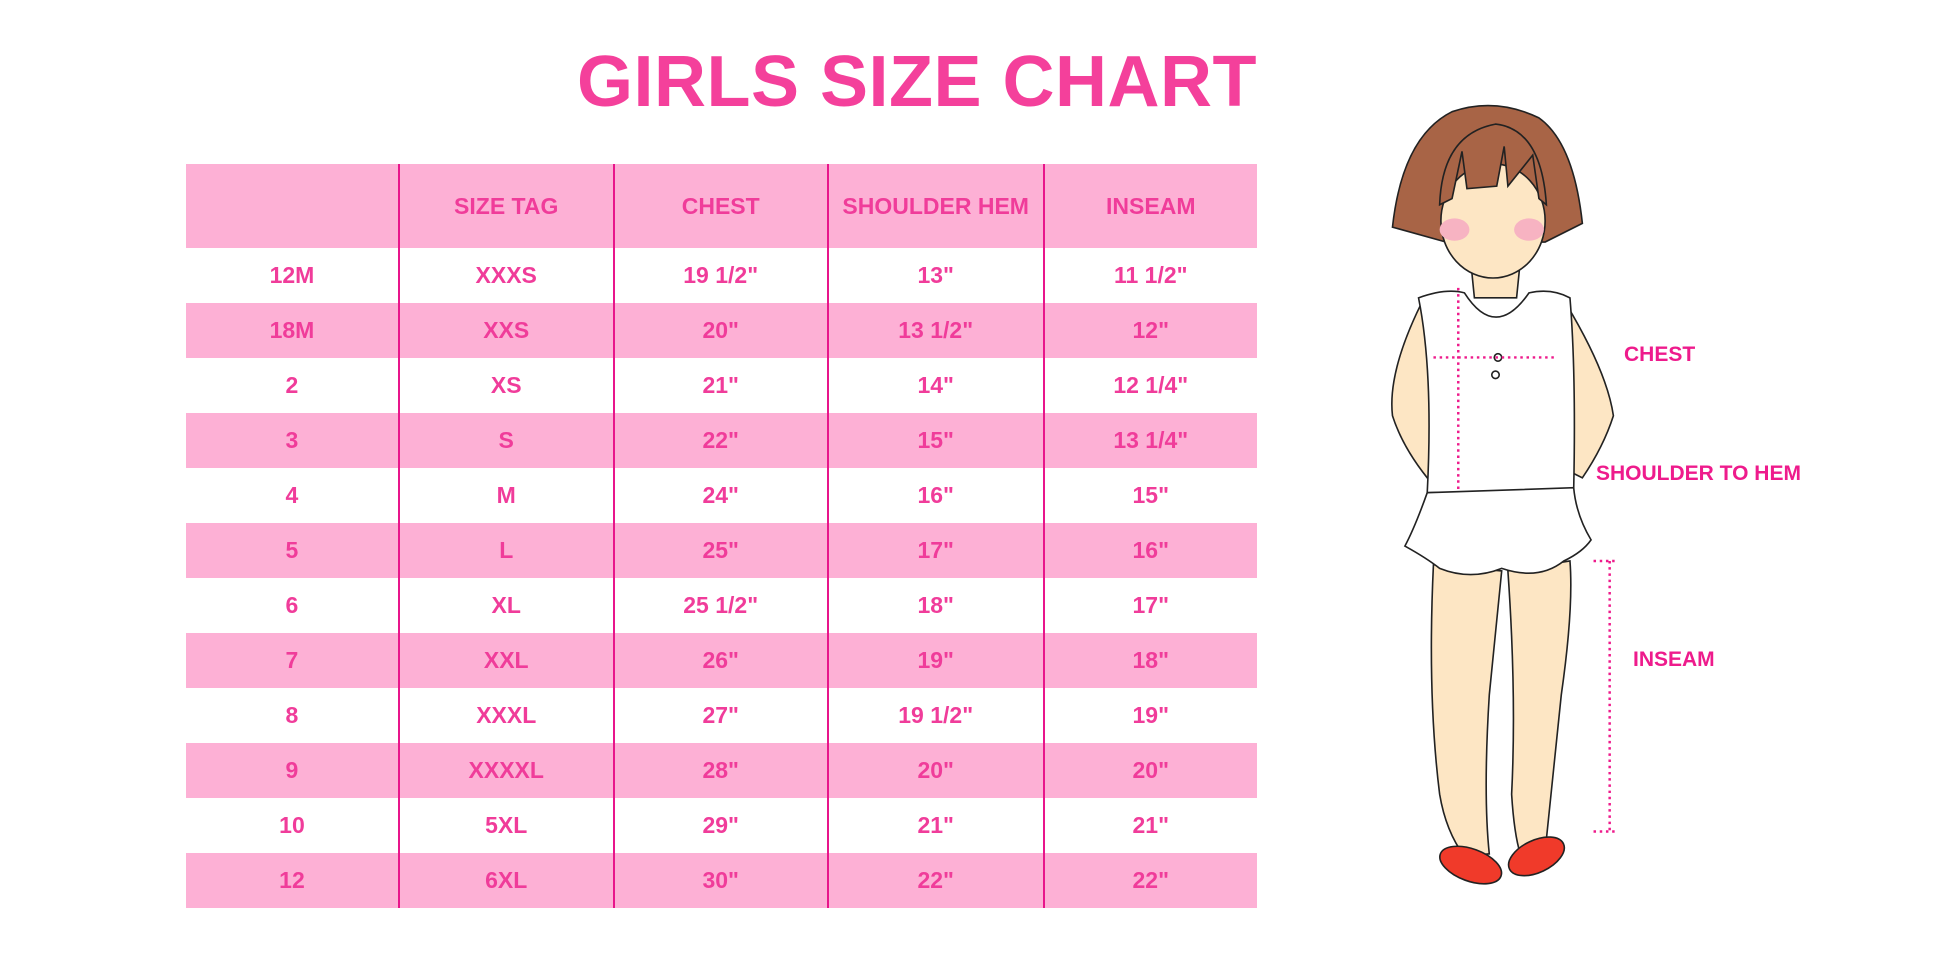 This screenshot has height=973, width=1946. What do you see at coordinates (916, 82) in the screenshot?
I see `page-title: GIRLS SIZE CHART` at bounding box center [916, 82].